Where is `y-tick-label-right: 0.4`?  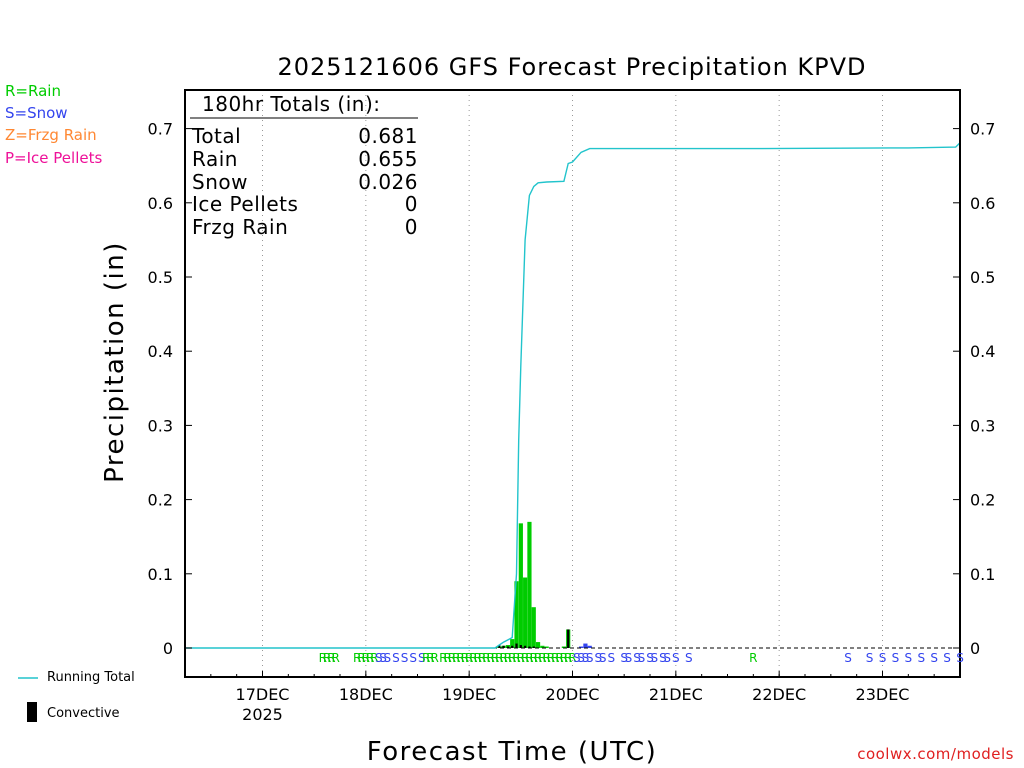 y-tick-label-right: 0.4 is located at coordinates (982, 351).